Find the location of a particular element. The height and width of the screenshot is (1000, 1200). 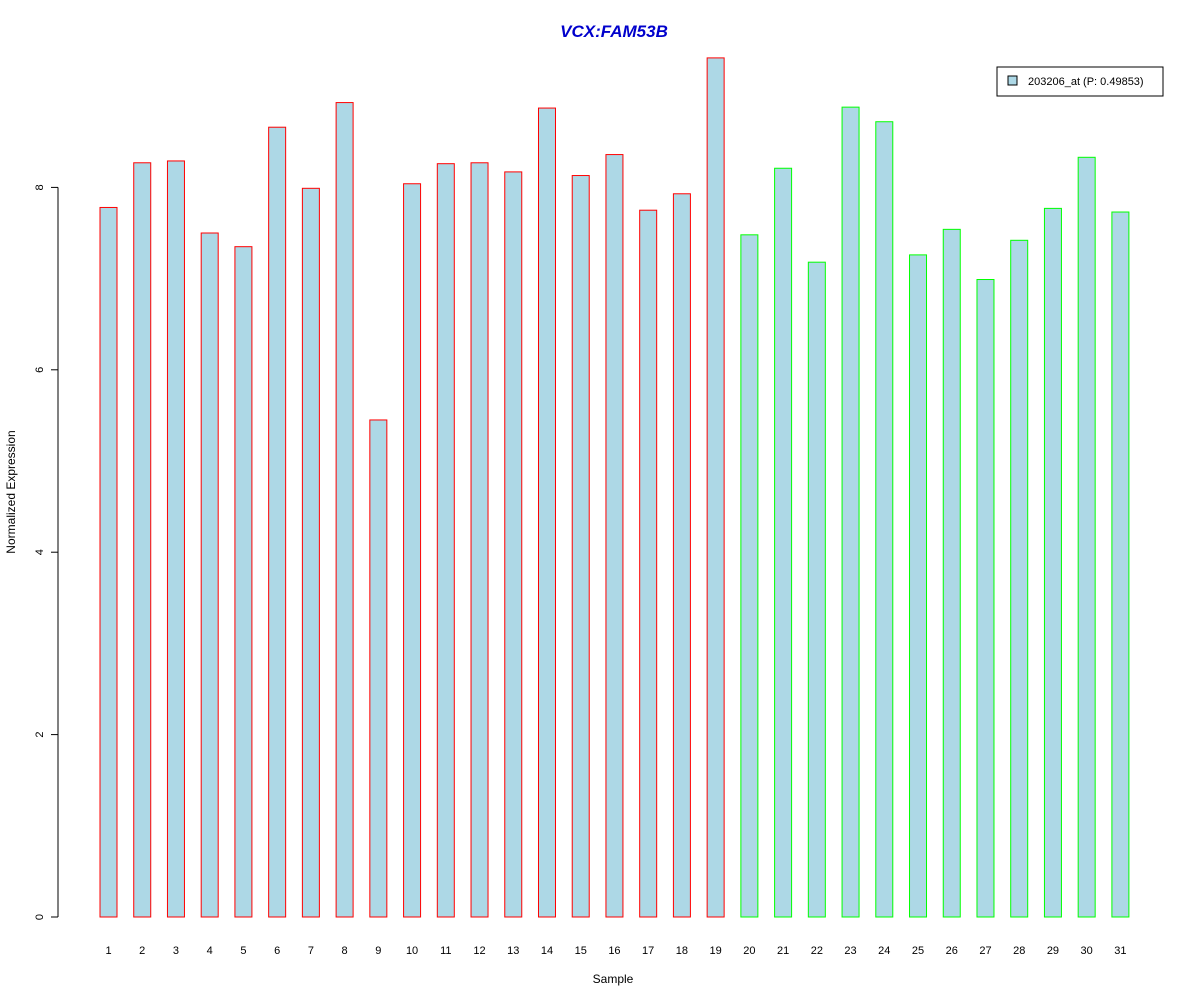

x-tick-label: 7 is located at coordinates (311, 951).